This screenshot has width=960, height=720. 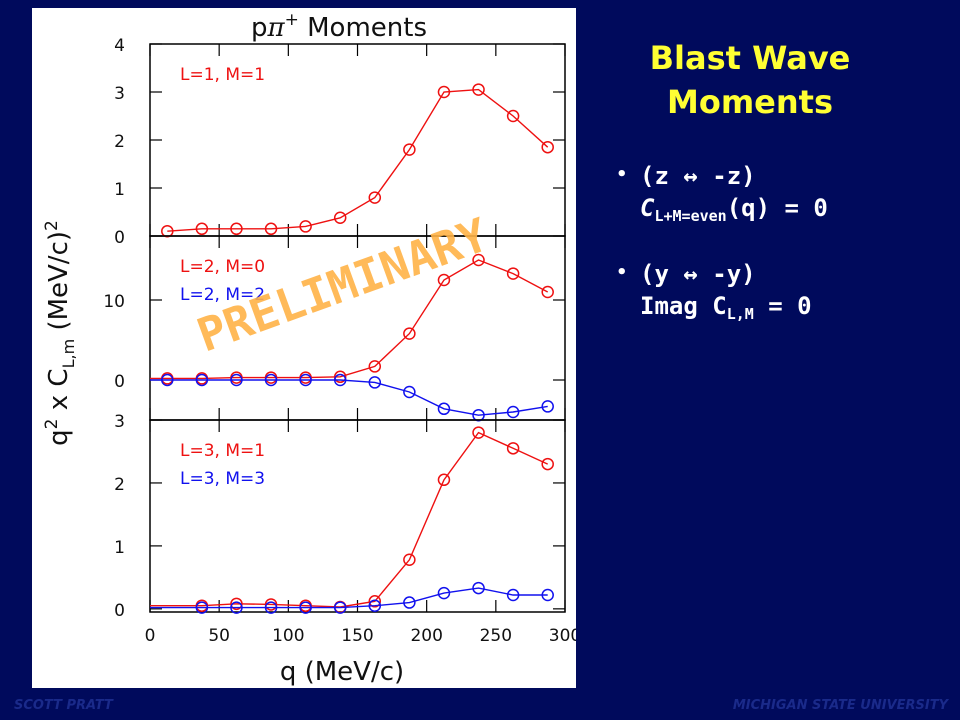 What do you see at coordinates (222, 267) in the screenshot?
I see `legend-label: L=2, M=0` at bounding box center [222, 267].